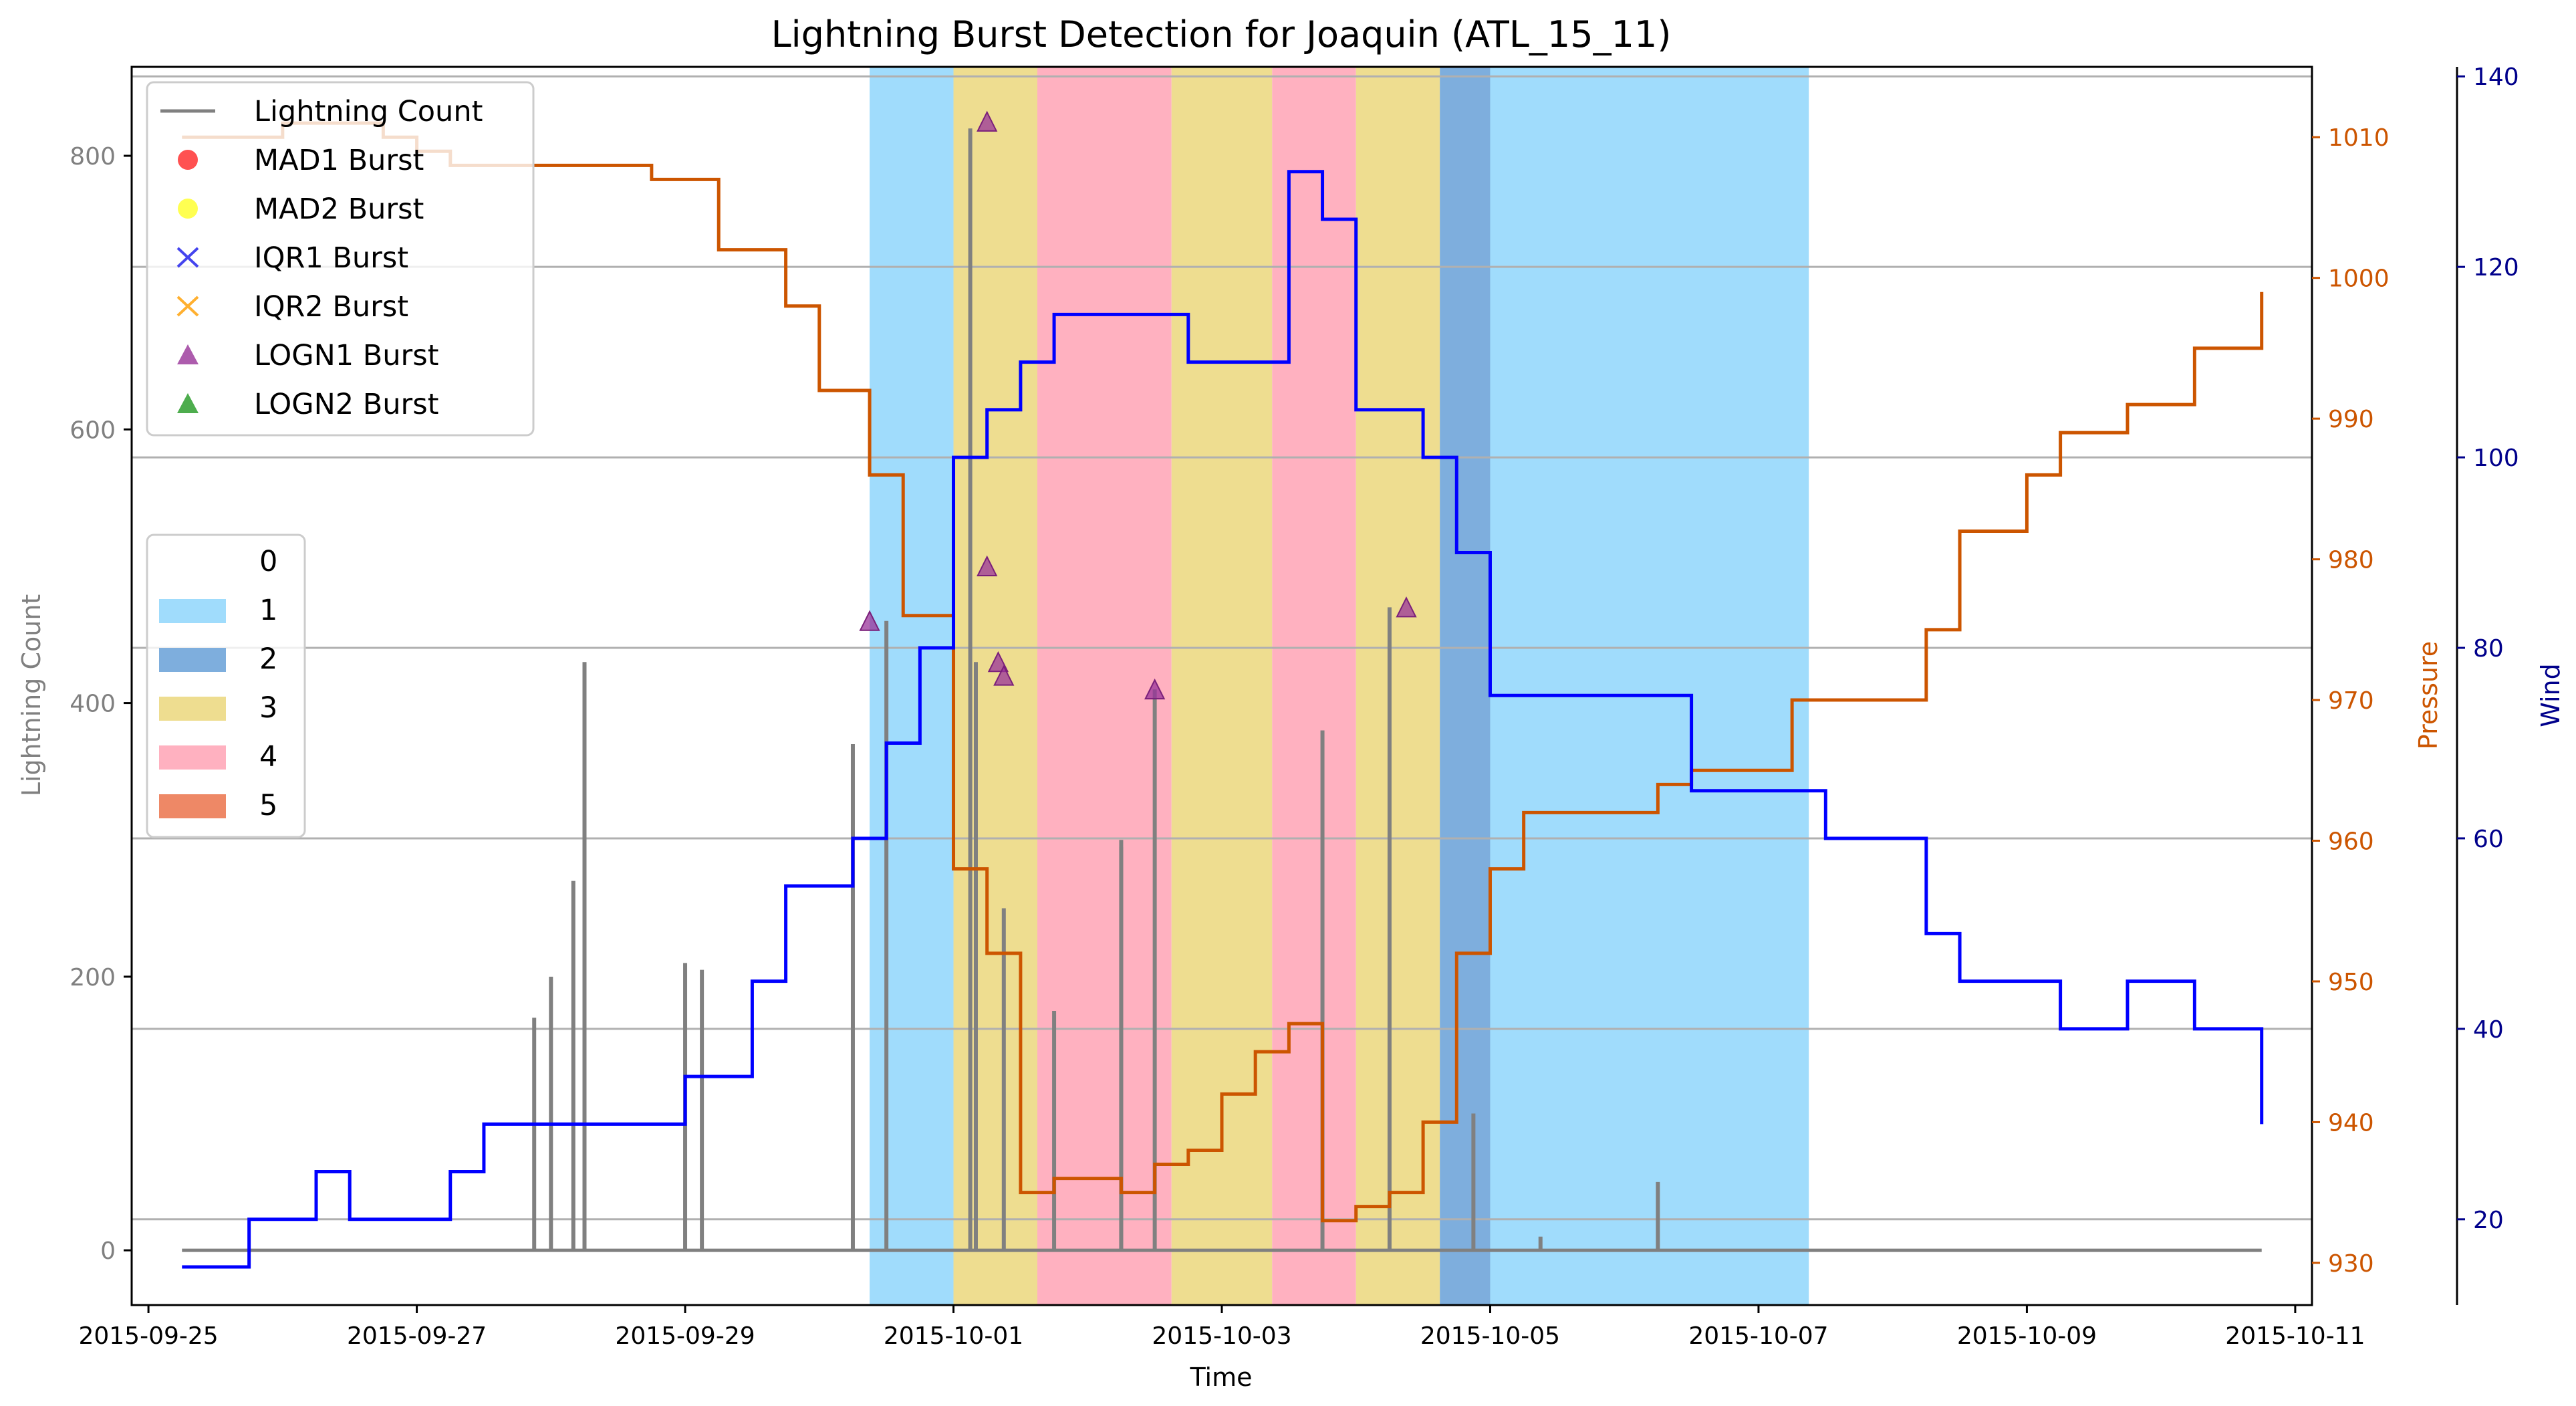 This screenshot has width=2576, height=1406. Describe the element at coordinates (1758, 1336) in the screenshot. I see `x-tick-label-6: 2015-10-07` at that location.